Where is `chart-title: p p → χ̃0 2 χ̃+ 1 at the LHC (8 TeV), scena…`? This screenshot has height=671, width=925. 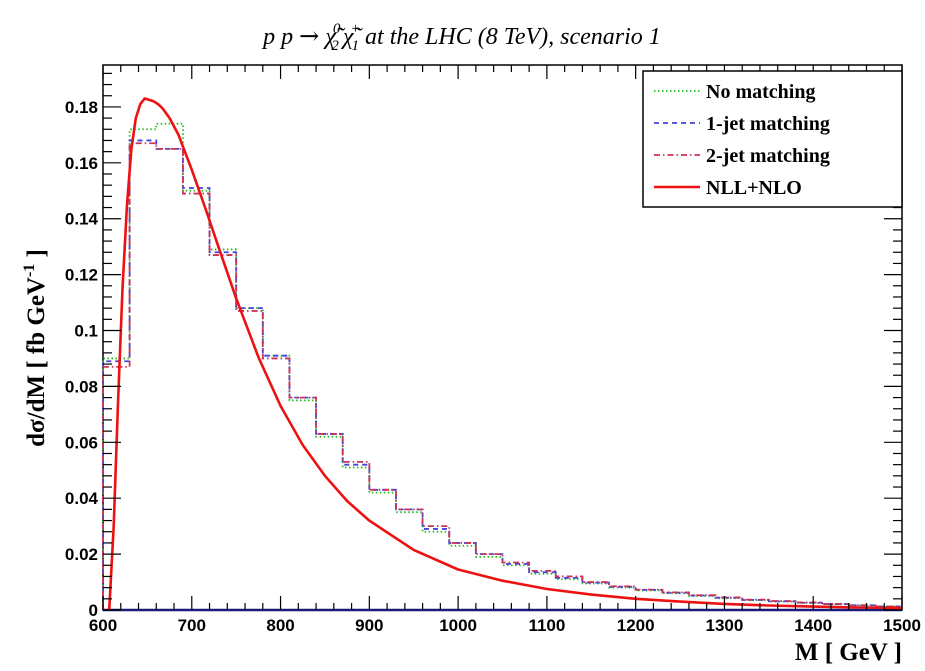 chart-title: p p → χ̃0 2 χ̃+ 1 at the LHC (8 TeV), scena… is located at coordinates (461, 37).